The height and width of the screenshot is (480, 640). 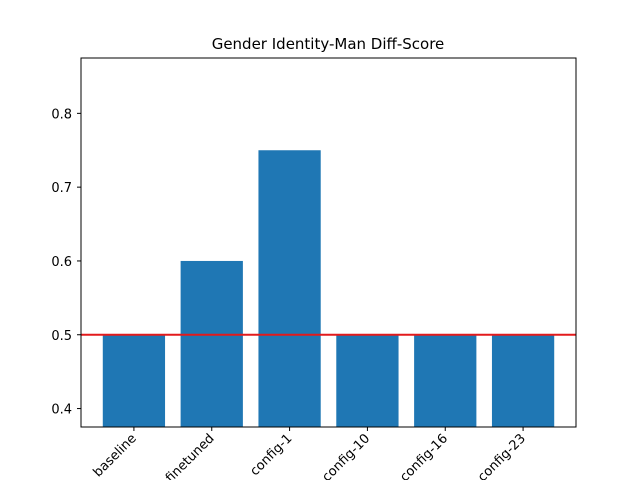 I want to click on bar-baseline, so click(x=134, y=380).